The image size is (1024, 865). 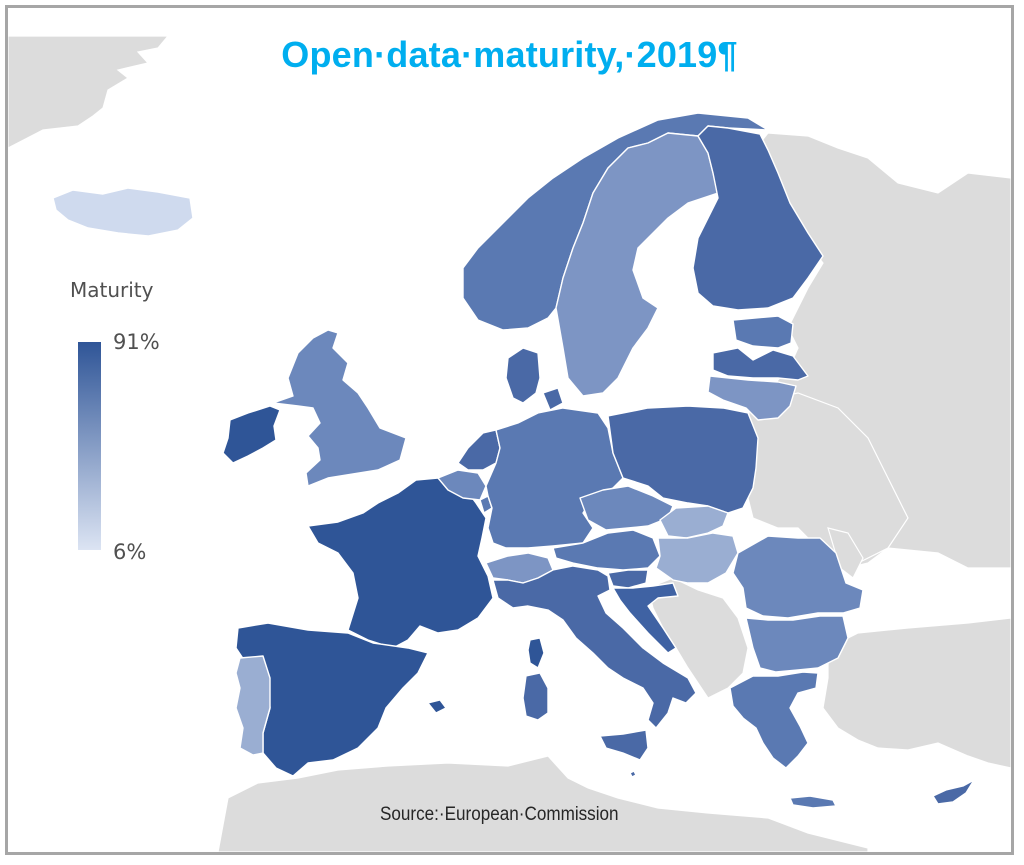 What do you see at coordinates (763, 332) in the screenshot?
I see `country-estonia` at bounding box center [763, 332].